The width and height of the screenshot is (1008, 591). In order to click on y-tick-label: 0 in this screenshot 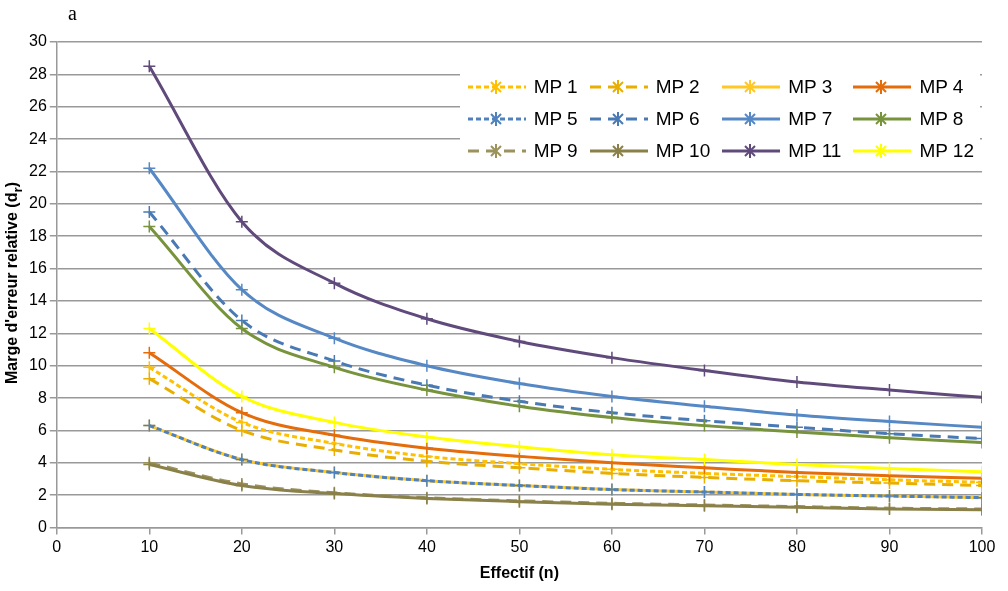, I will do `click(42, 527)`.